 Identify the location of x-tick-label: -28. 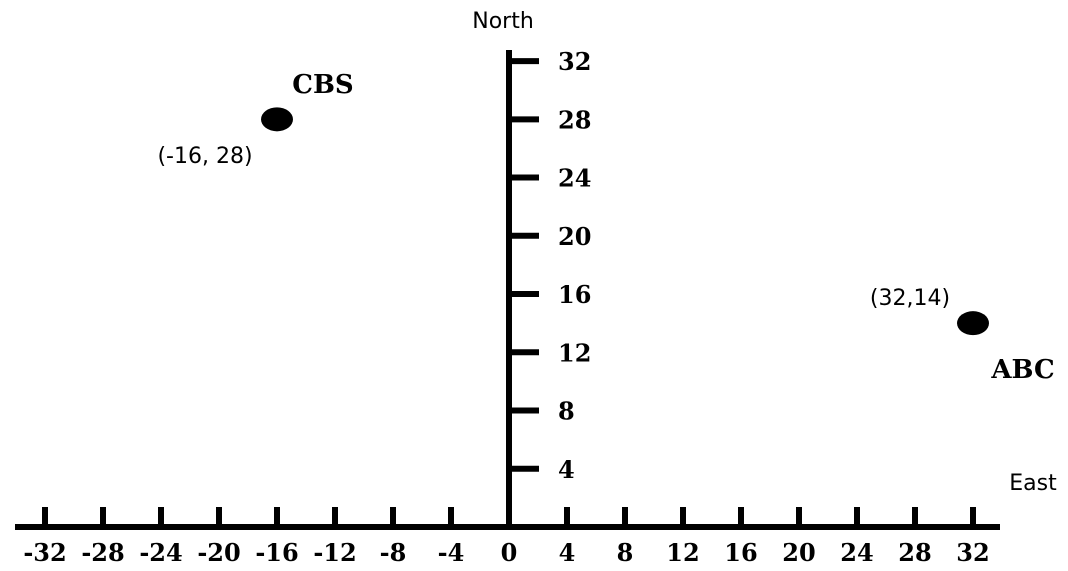
(102, 552).